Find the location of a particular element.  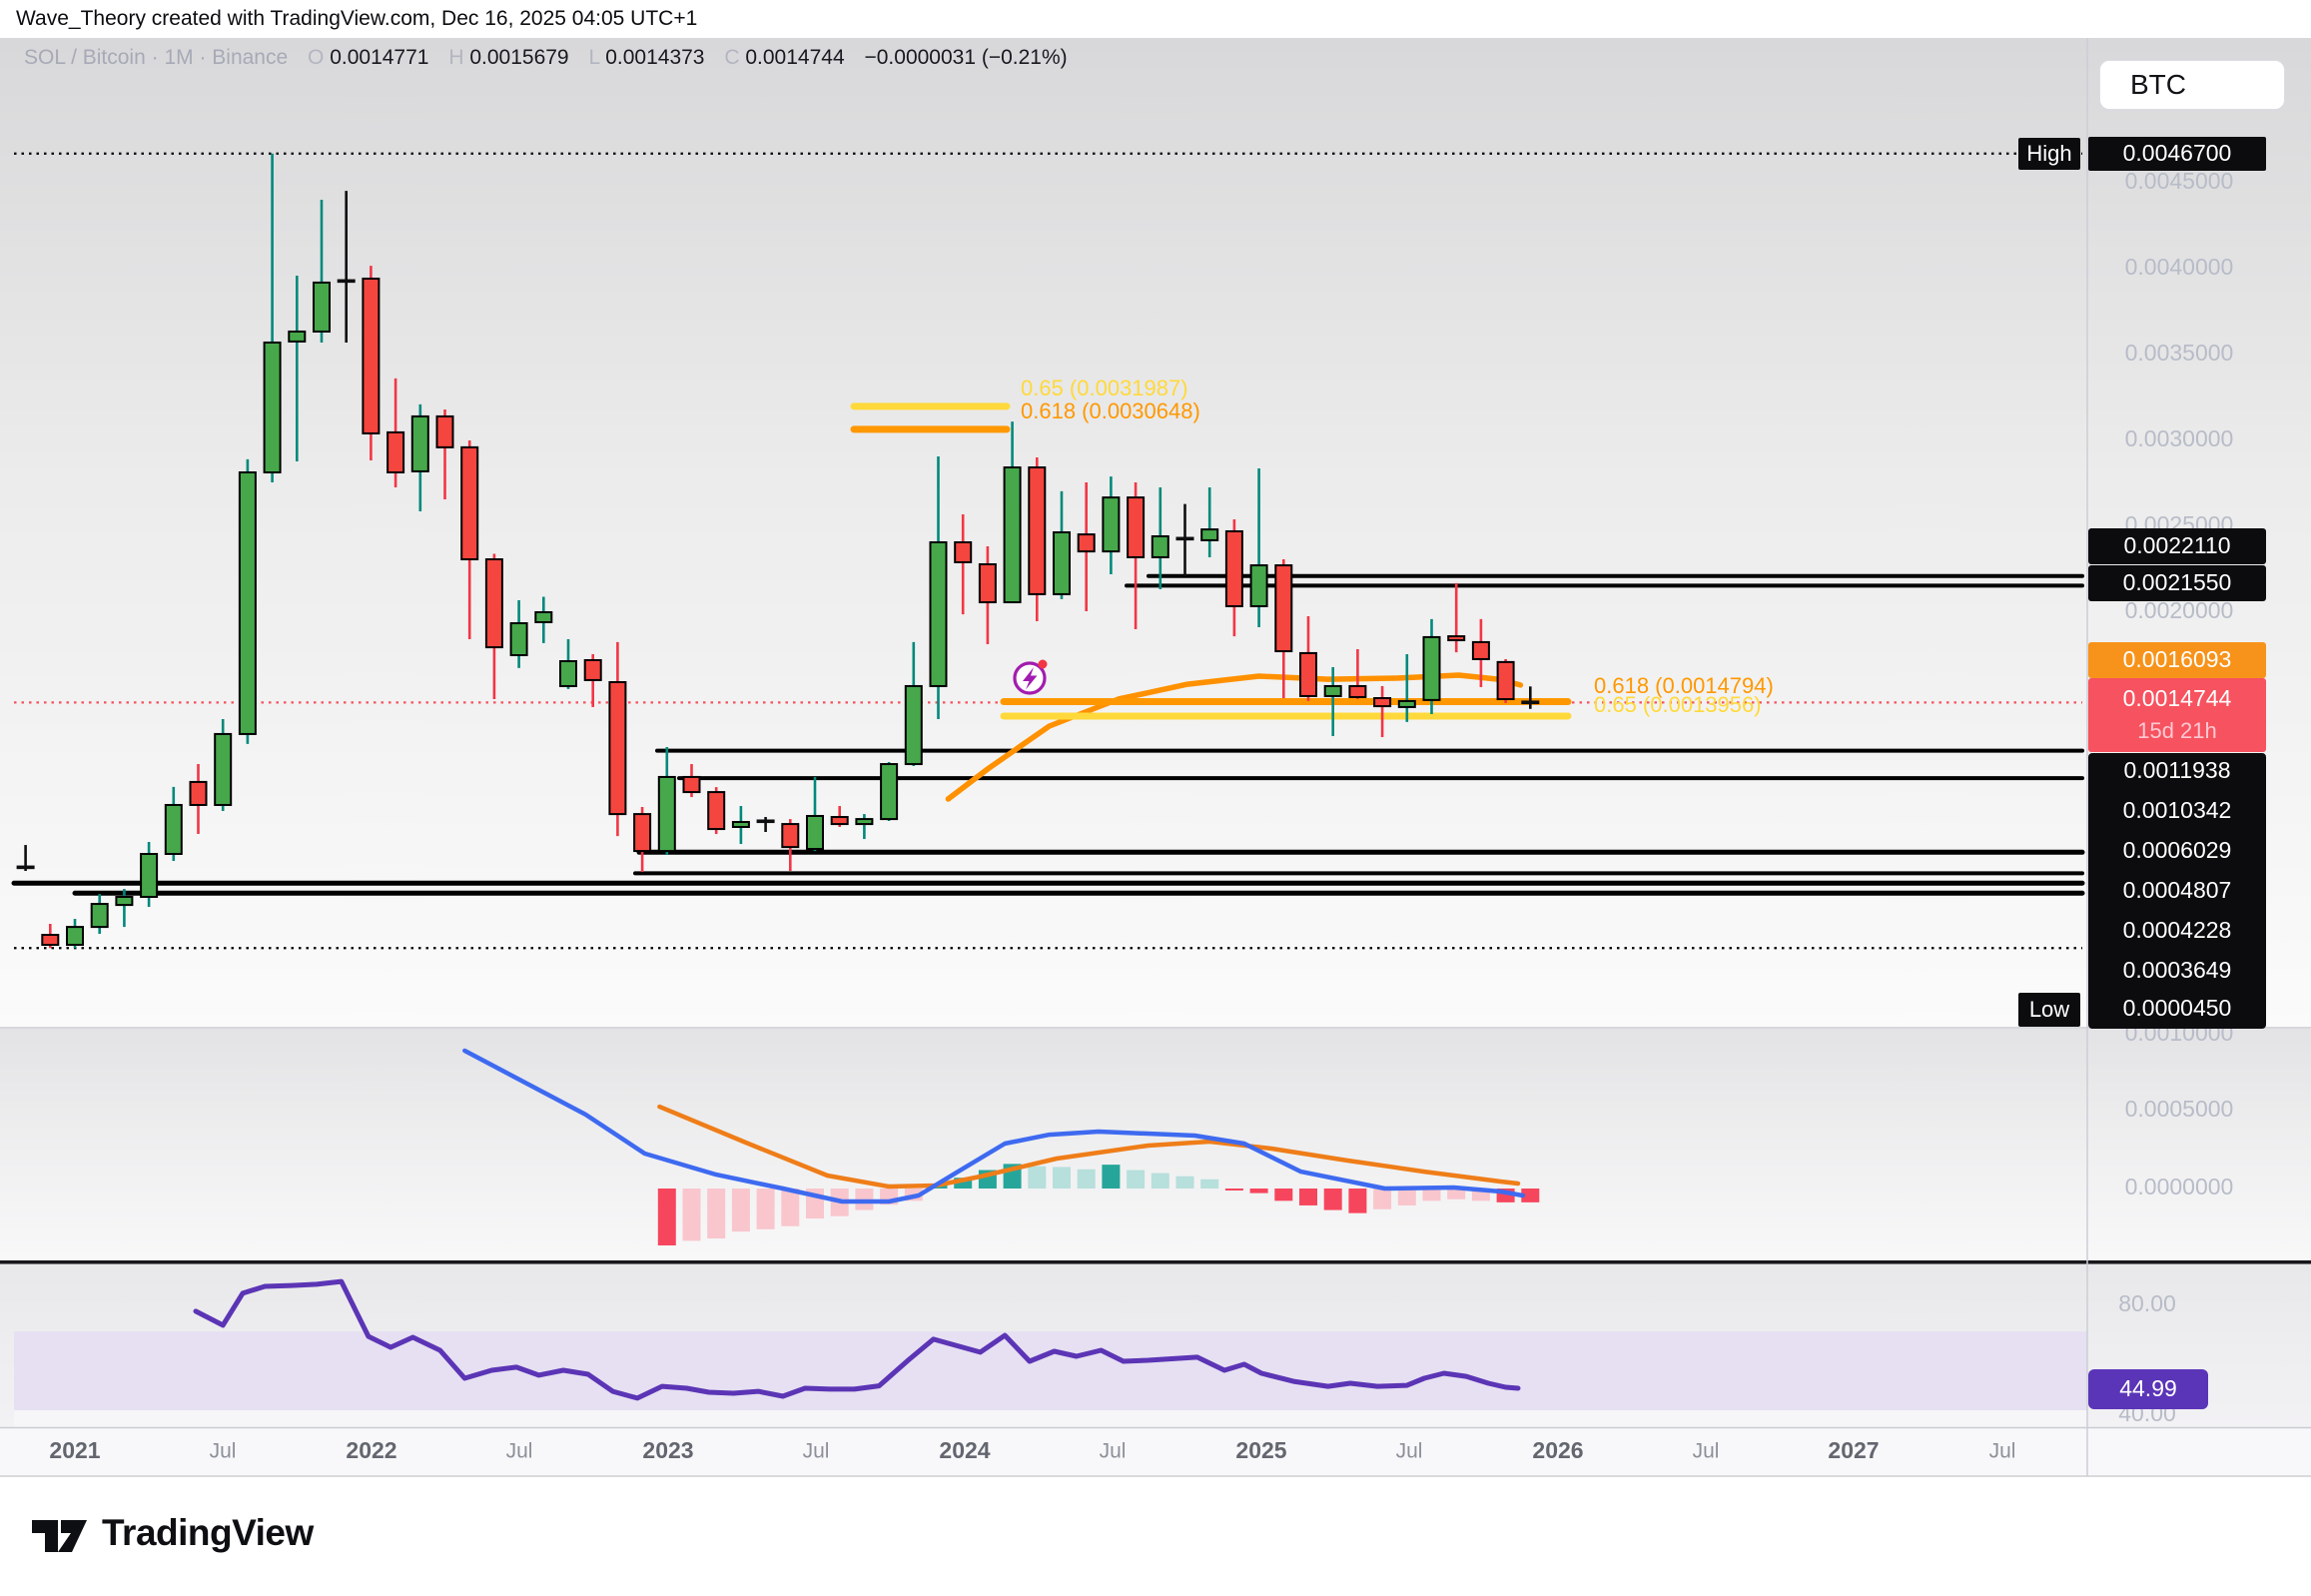

price-badge-text: 0.0046700 is located at coordinates (2177, 153).